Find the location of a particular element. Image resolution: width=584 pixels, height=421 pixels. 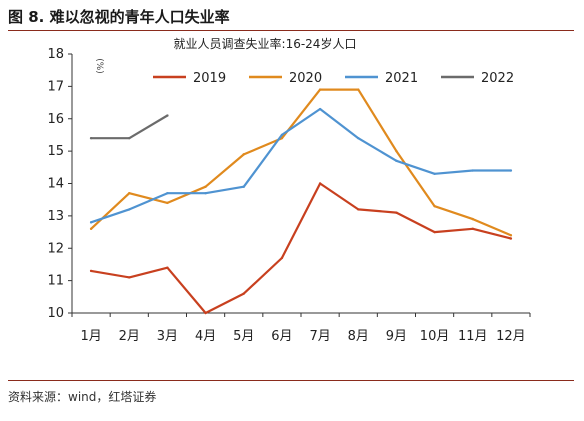

series-line-2022 is located at coordinates (129, 127).